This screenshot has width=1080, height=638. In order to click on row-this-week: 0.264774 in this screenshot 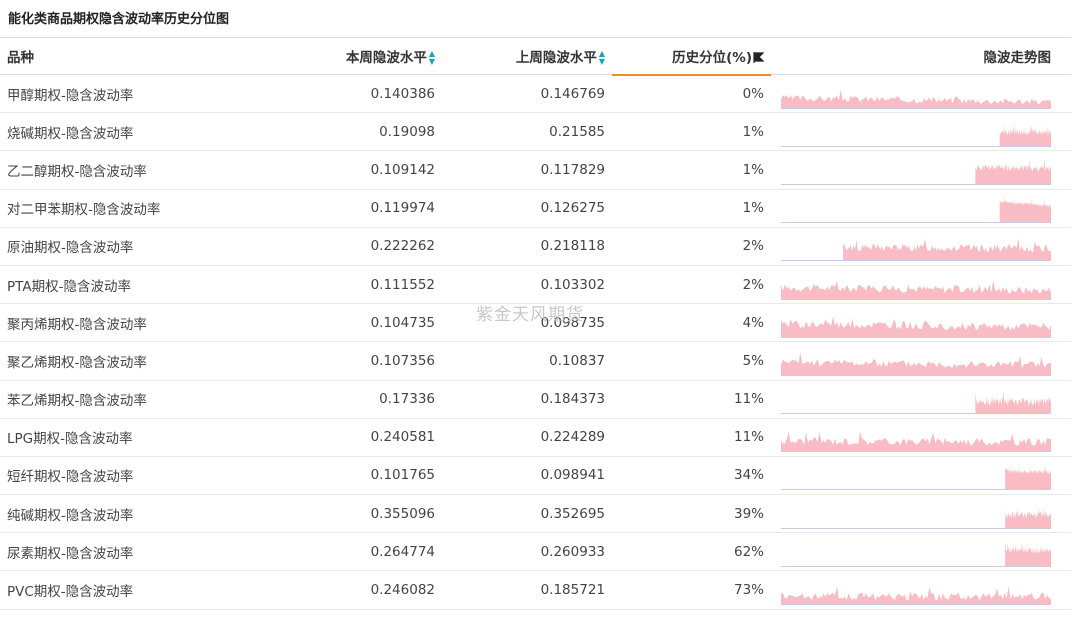, I will do `click(402, 551)`.